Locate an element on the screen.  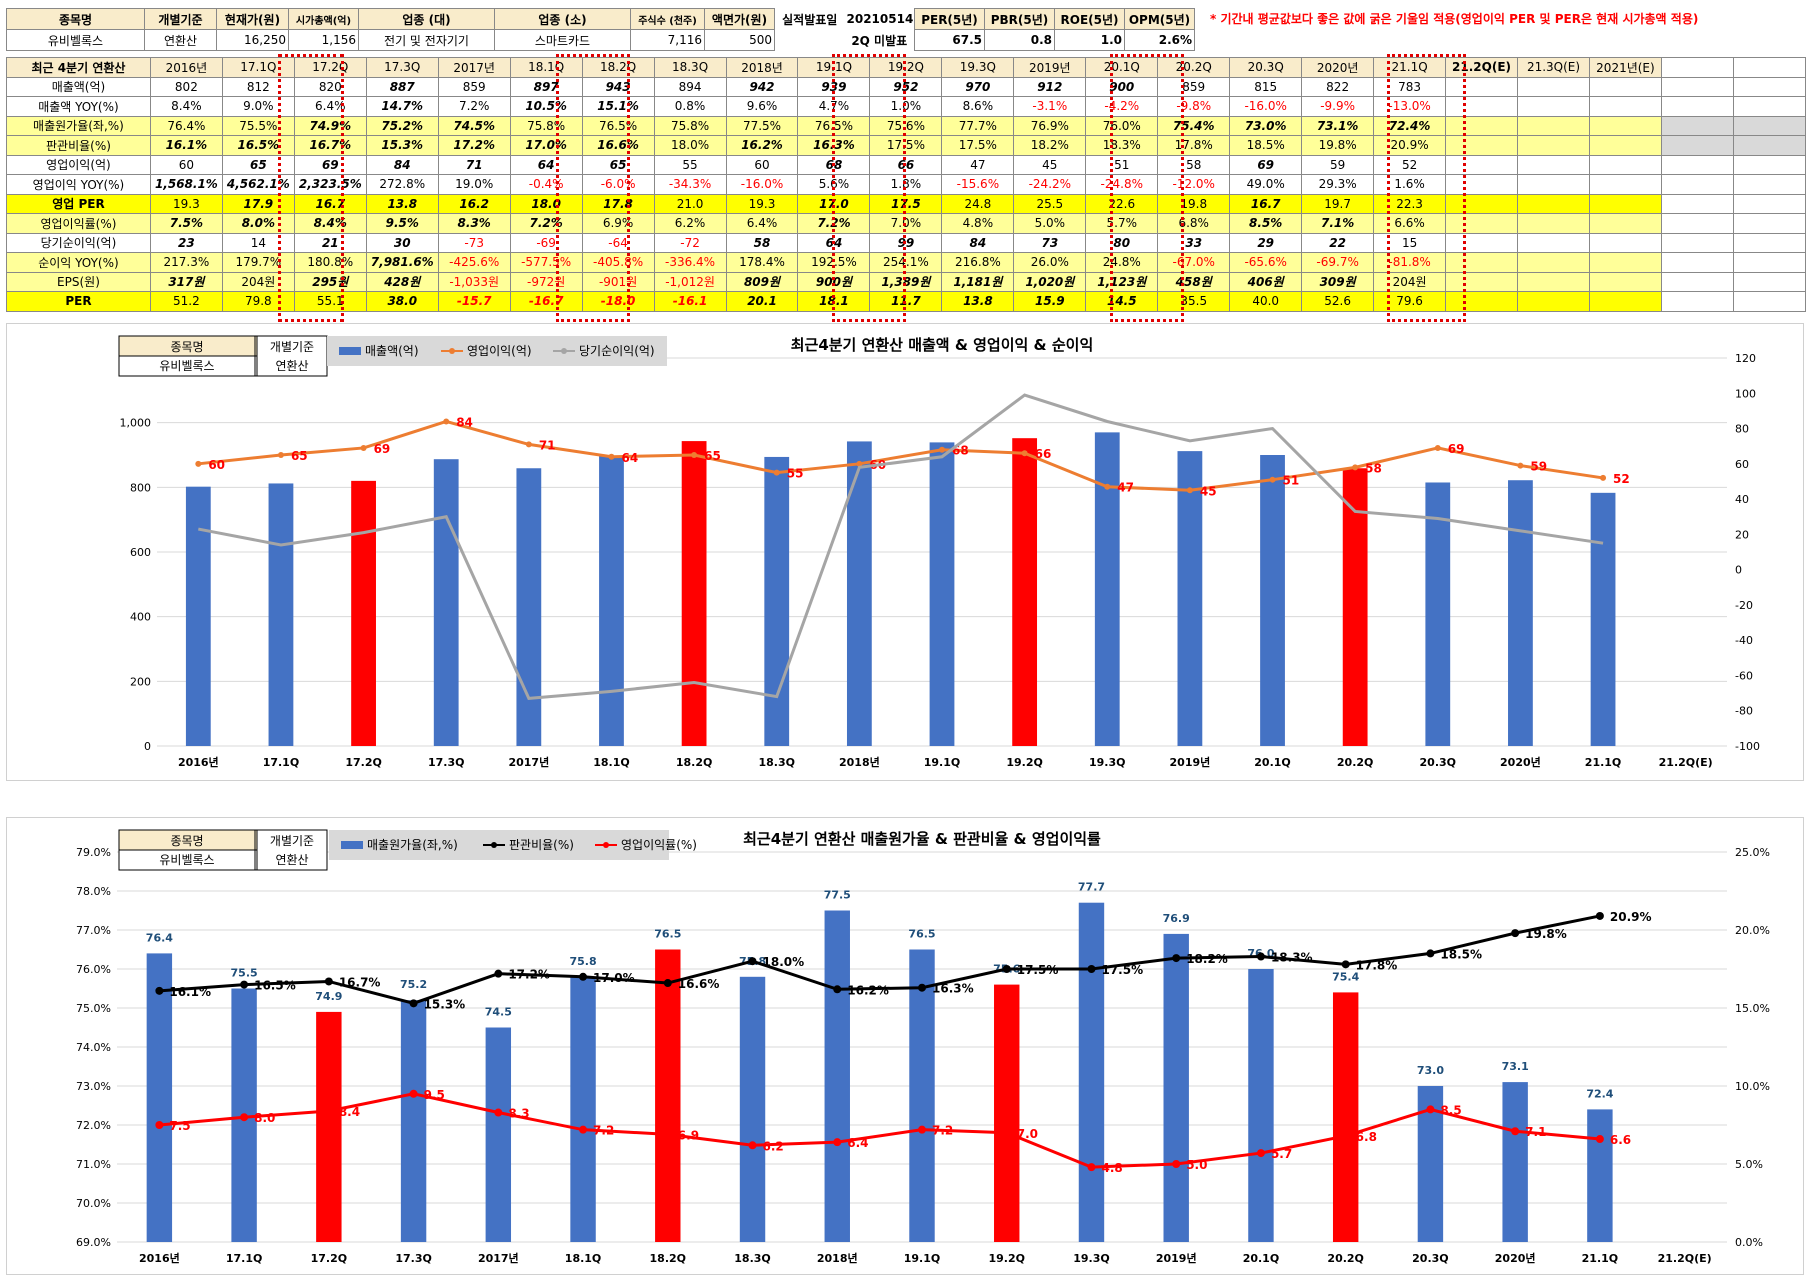
y2-tick-label: 120 is located at coordinates (1745, 358).